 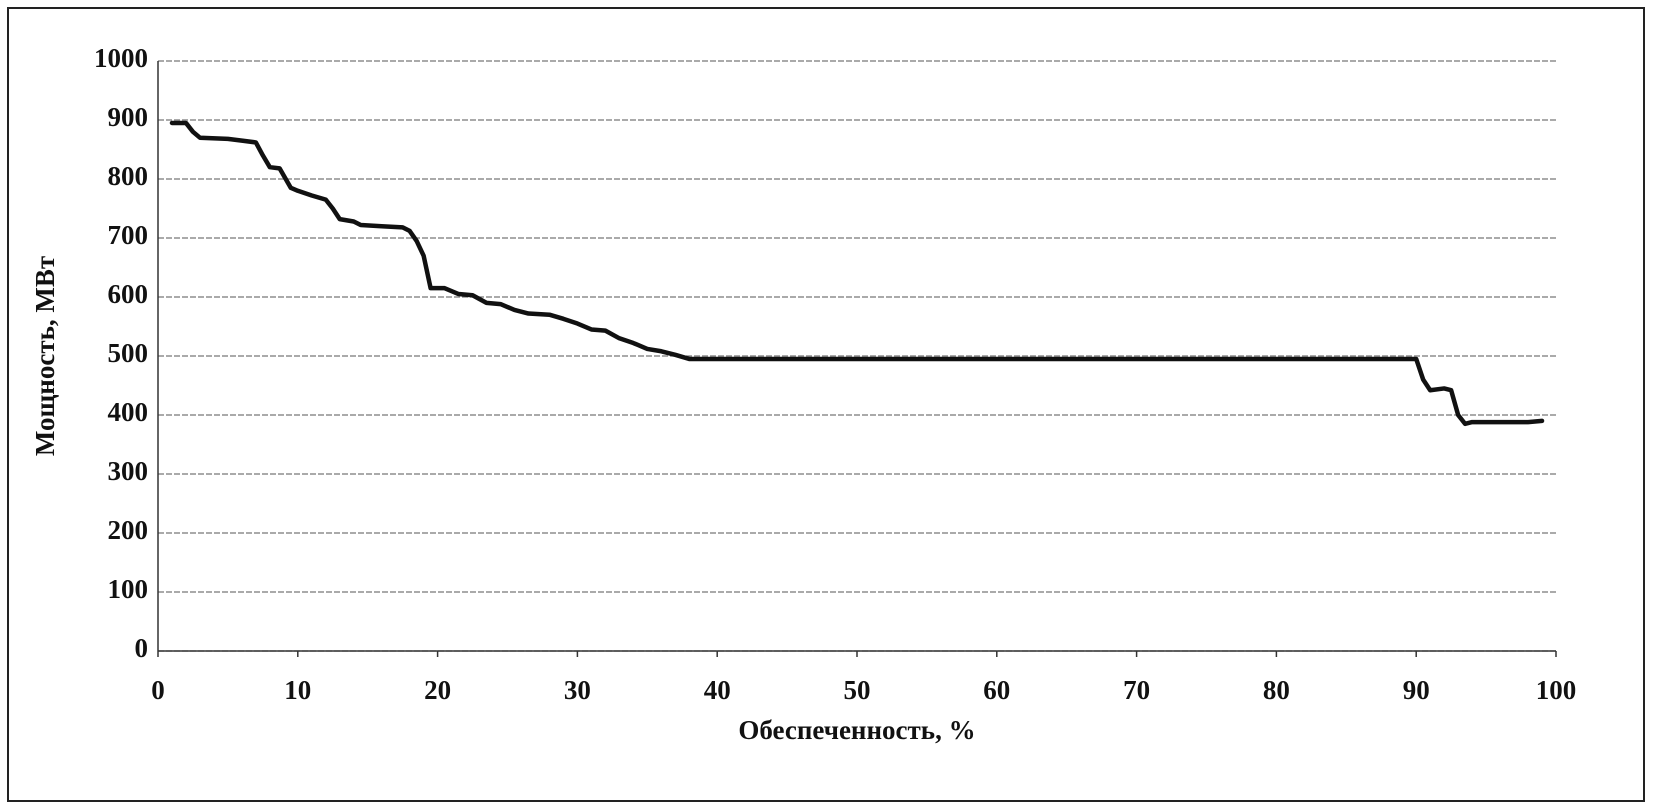 I want to click on x-tick-label: 30, so click(x=577, y=690).